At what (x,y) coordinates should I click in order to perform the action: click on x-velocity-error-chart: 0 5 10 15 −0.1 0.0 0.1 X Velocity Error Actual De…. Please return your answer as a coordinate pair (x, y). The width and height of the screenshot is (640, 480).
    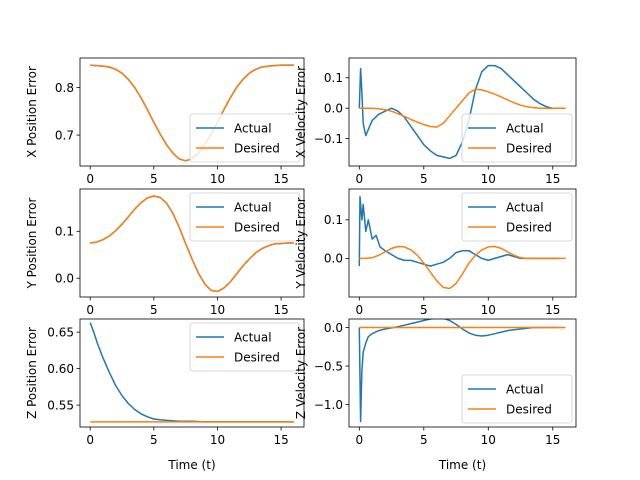
    Looking at the image, I should click on (435, 121).